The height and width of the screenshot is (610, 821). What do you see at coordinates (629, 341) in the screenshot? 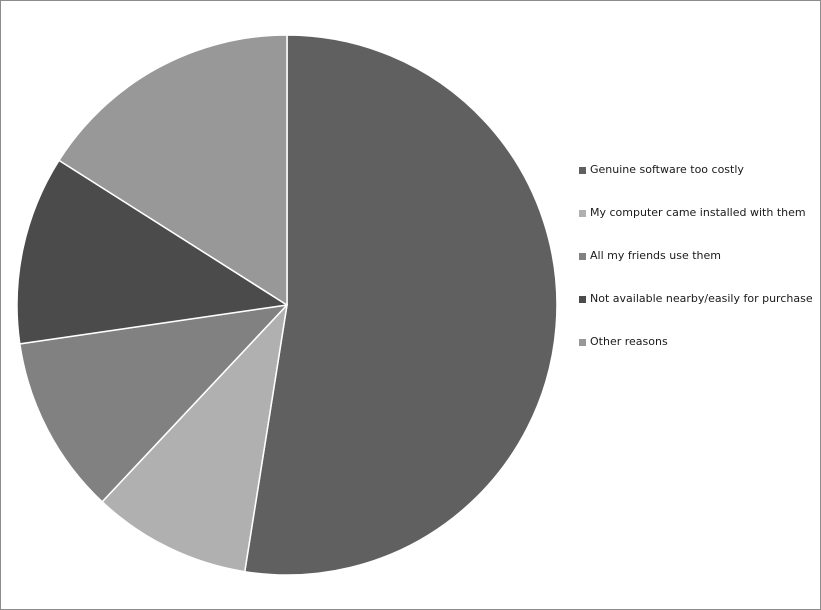
I see `legend-label: Other reasons` at bounding box center [629, 341].